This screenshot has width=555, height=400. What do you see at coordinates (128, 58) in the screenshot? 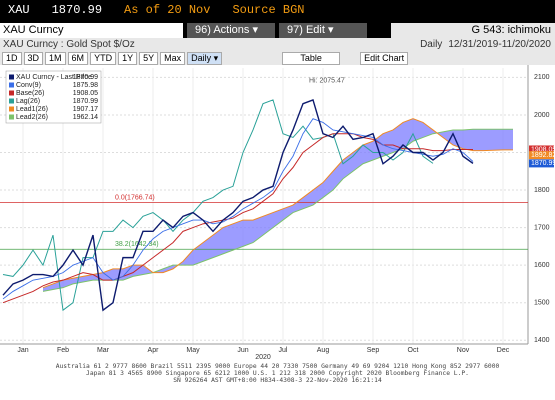
I see `range-button: 1Y` at bounding box center [128, 58].